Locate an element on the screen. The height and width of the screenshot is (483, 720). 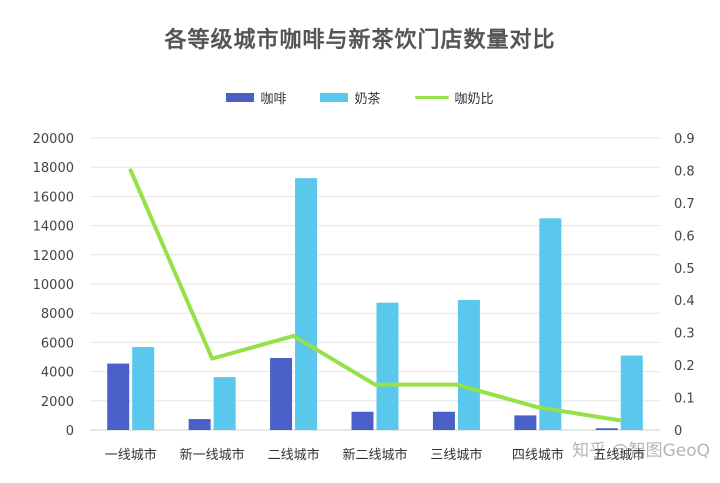
y-left-tick-label: 14000 is located at coordinates (53, 227).